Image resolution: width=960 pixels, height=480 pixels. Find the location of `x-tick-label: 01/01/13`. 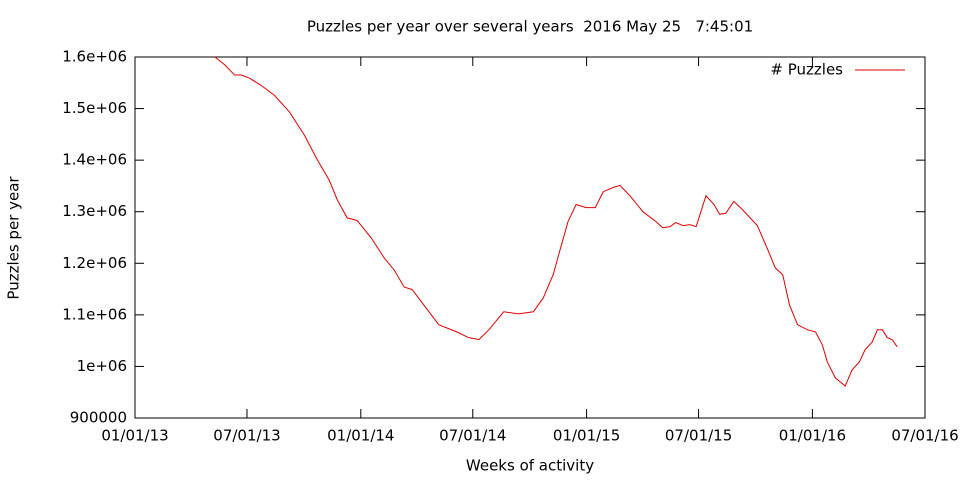

x-tick-label: 01/01/13 is located at coordinates (134, 436).